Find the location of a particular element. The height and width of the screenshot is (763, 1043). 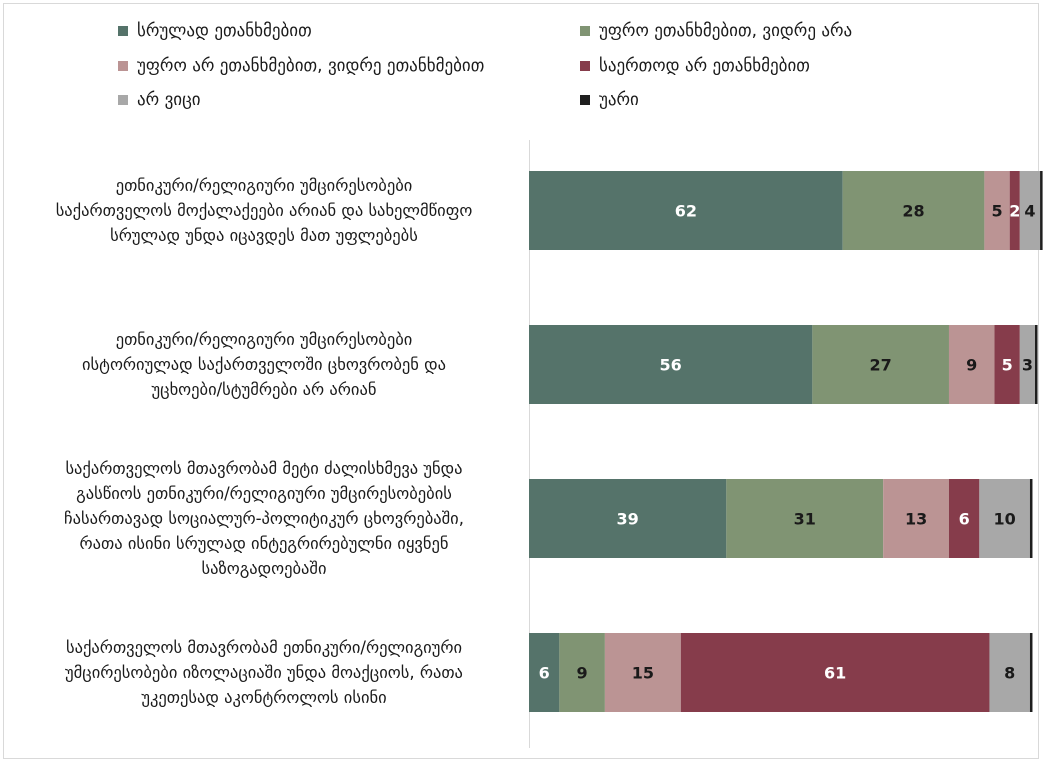

data-label: 13 is located at coordinates (916, 519).